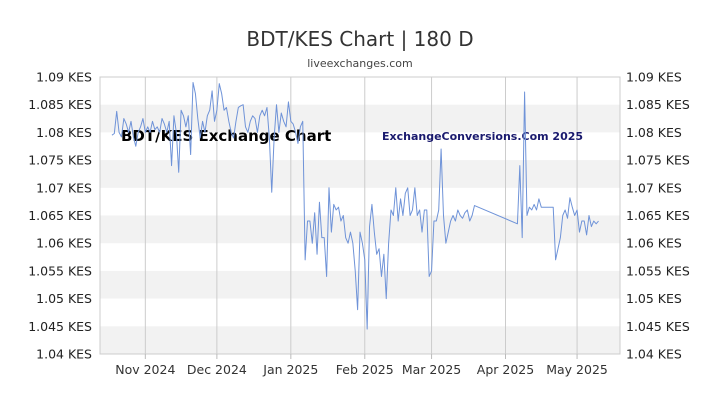 The width and height of the screenshot is (720, 405). What do you see at coordinates (359, 63) in the screenshot?
I see `chart-subtitle: liveexchanges.com` at bounding box center [359, 63].